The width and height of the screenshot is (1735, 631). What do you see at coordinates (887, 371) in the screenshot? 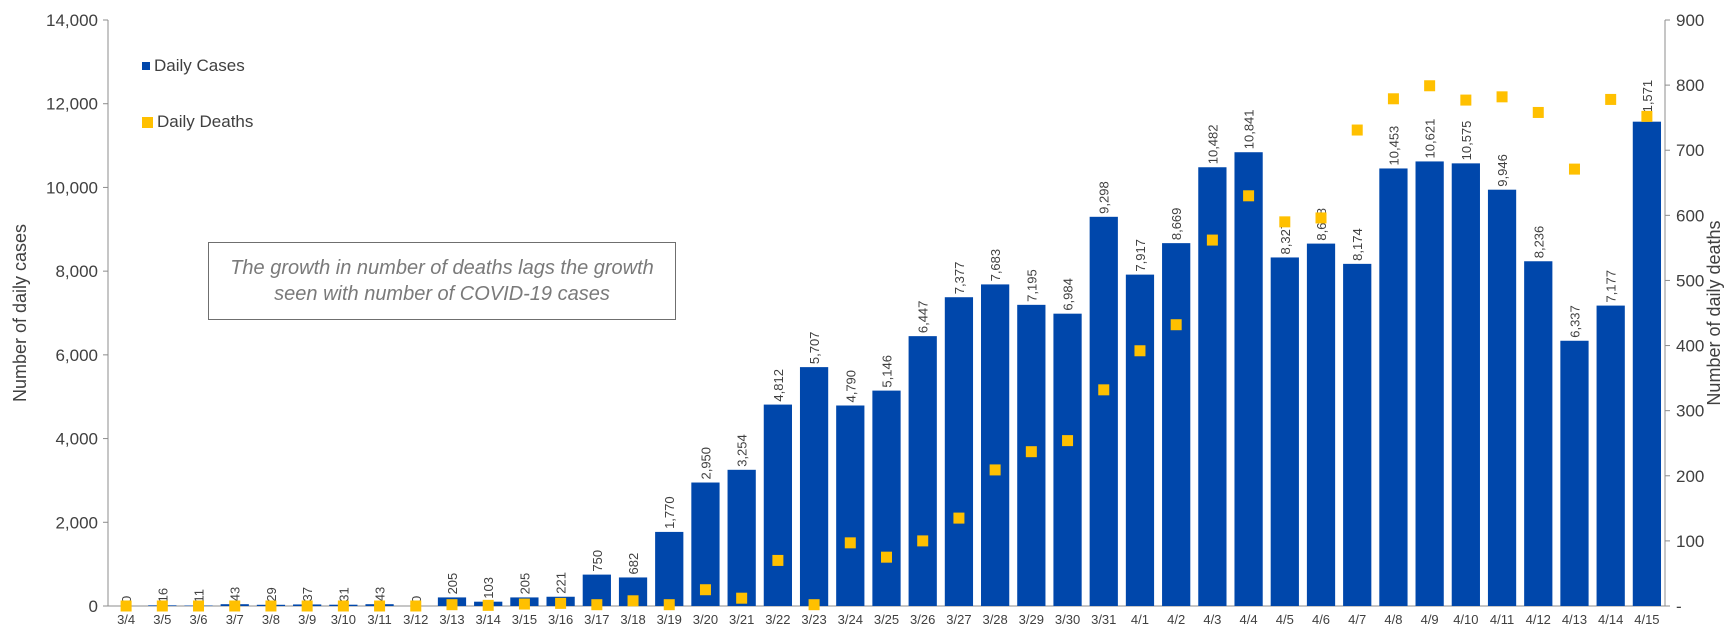
I see `bar-value-label: 5,146` at bounding box center [887, 371].